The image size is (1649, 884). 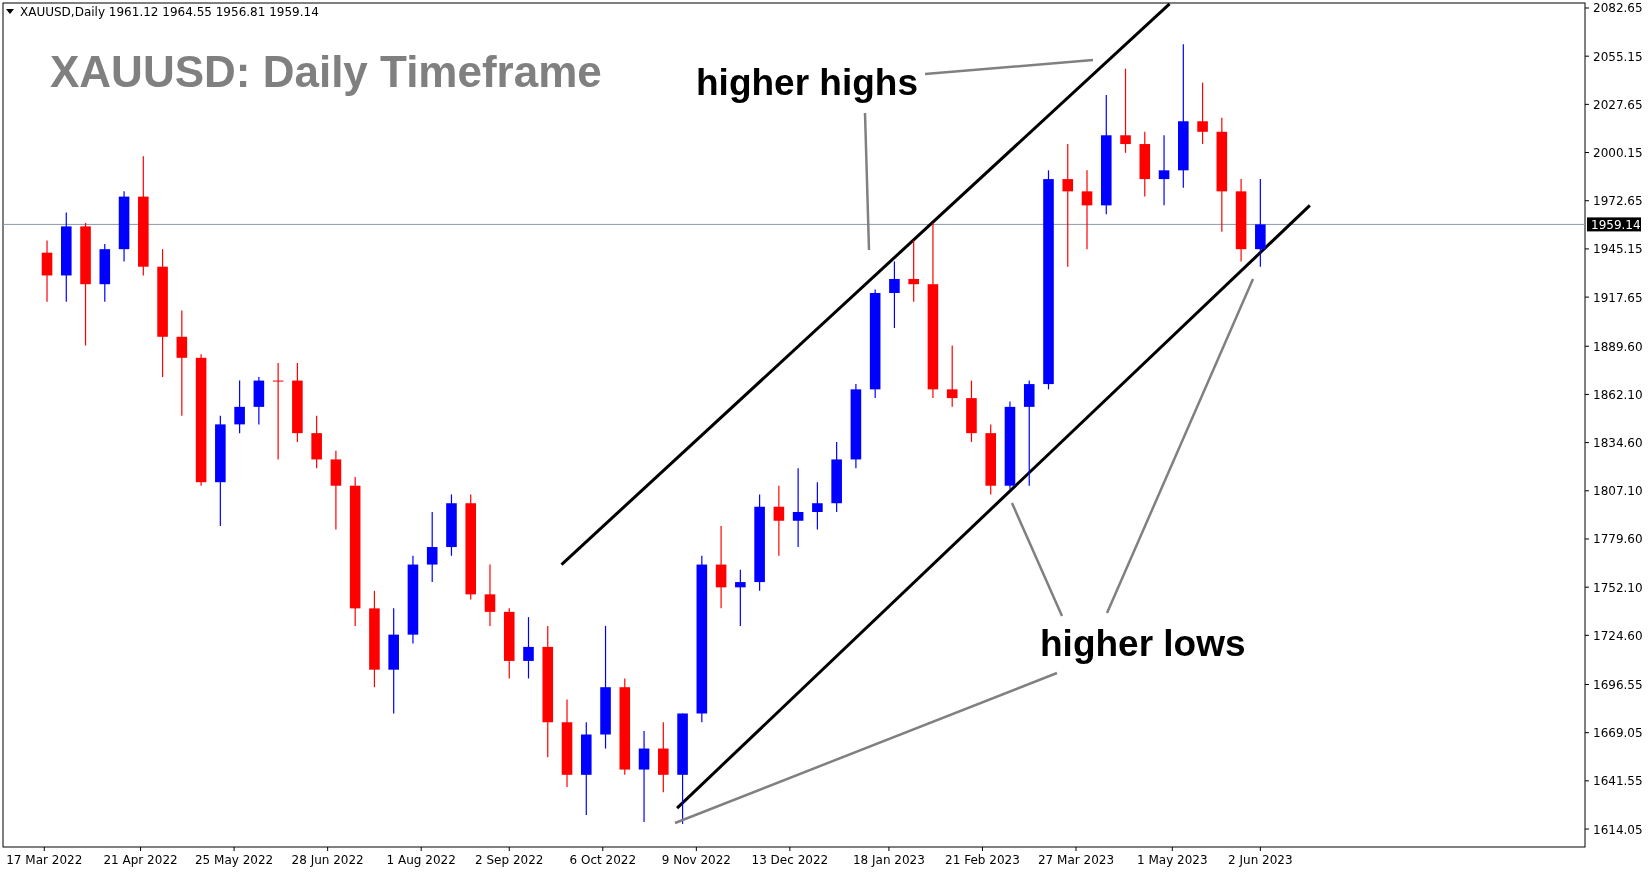 I want to click on annotation: higher lows, so click(x=1143, y=643).